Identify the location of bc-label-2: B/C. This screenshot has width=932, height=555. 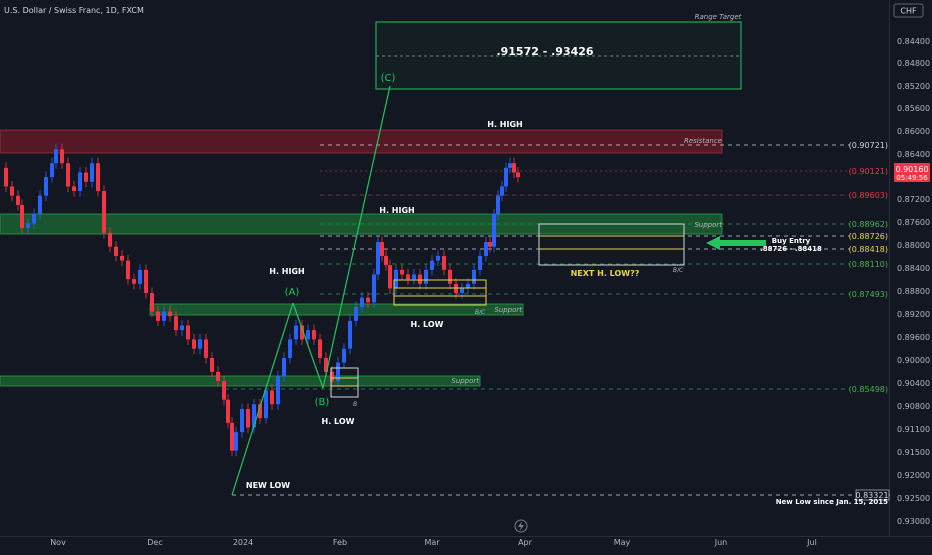
(678, 270).